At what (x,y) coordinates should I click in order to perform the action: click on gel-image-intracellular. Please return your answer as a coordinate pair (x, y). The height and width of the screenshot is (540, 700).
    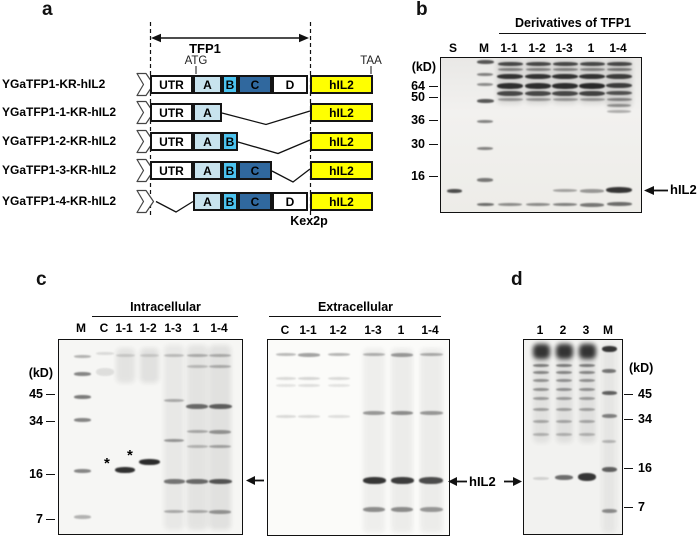
    Looking at the image, I should click on (150, 437).